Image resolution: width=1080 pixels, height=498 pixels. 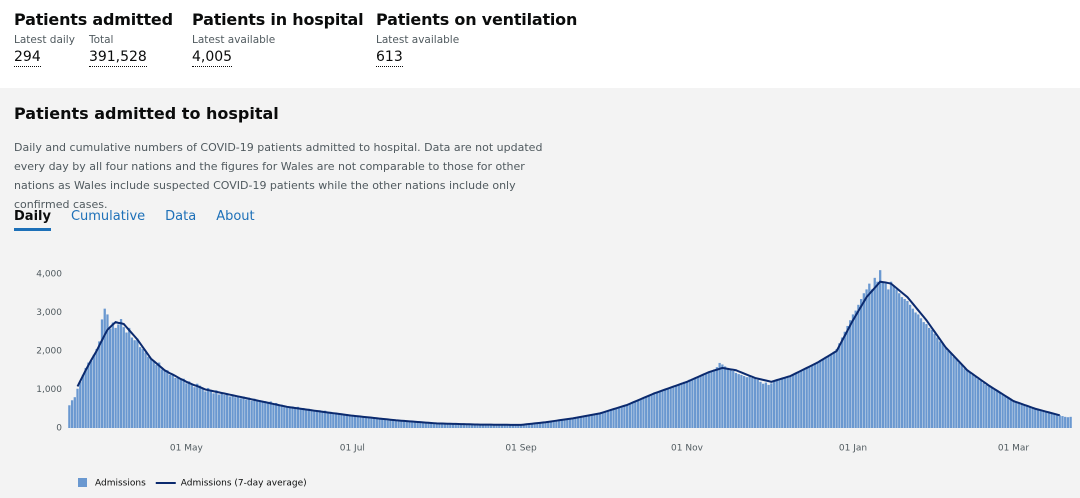 What do you see at coordinates (59, 429) in the screenshot?
I see `y-tick-label: 0` at bounding box center [59, 429].